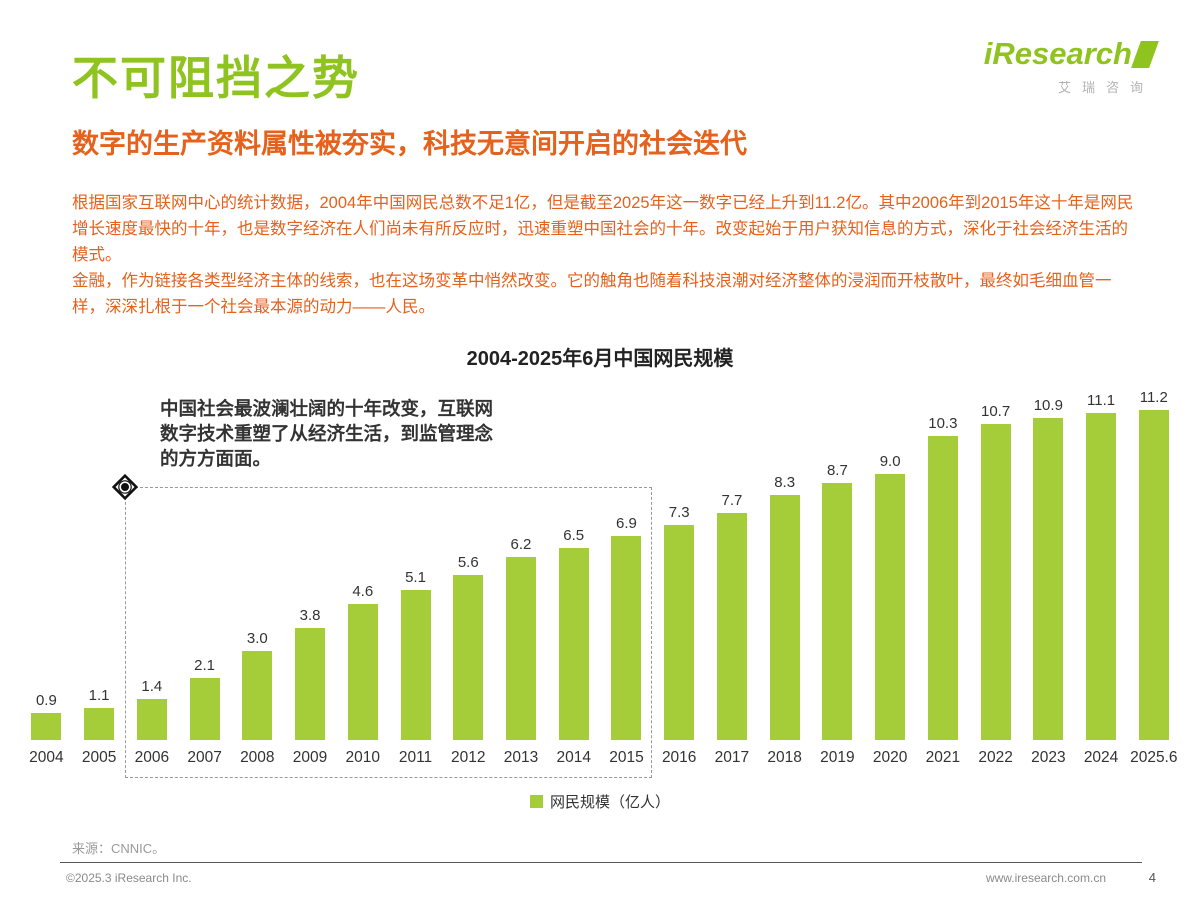 The width and height of the screenshot is (1200, 900). I want to click on bar-column: 8.3, so click(784, 607).